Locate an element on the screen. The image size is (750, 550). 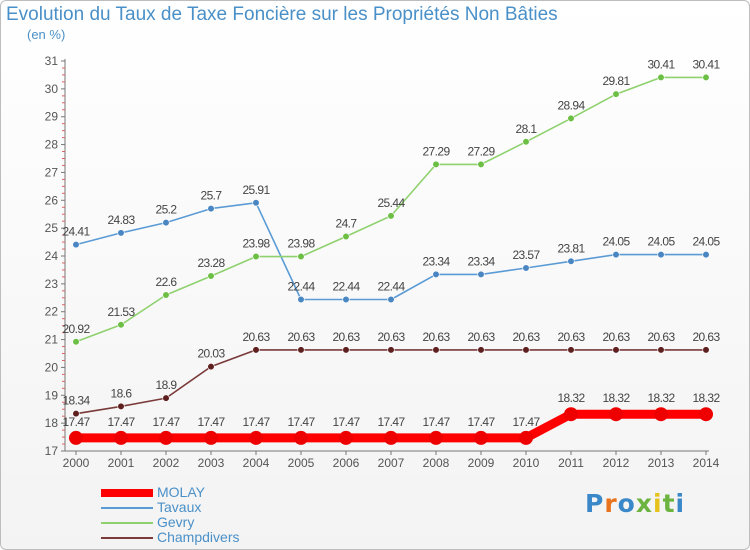
y-tick-label: 20 is located at coordinates (52, 367).